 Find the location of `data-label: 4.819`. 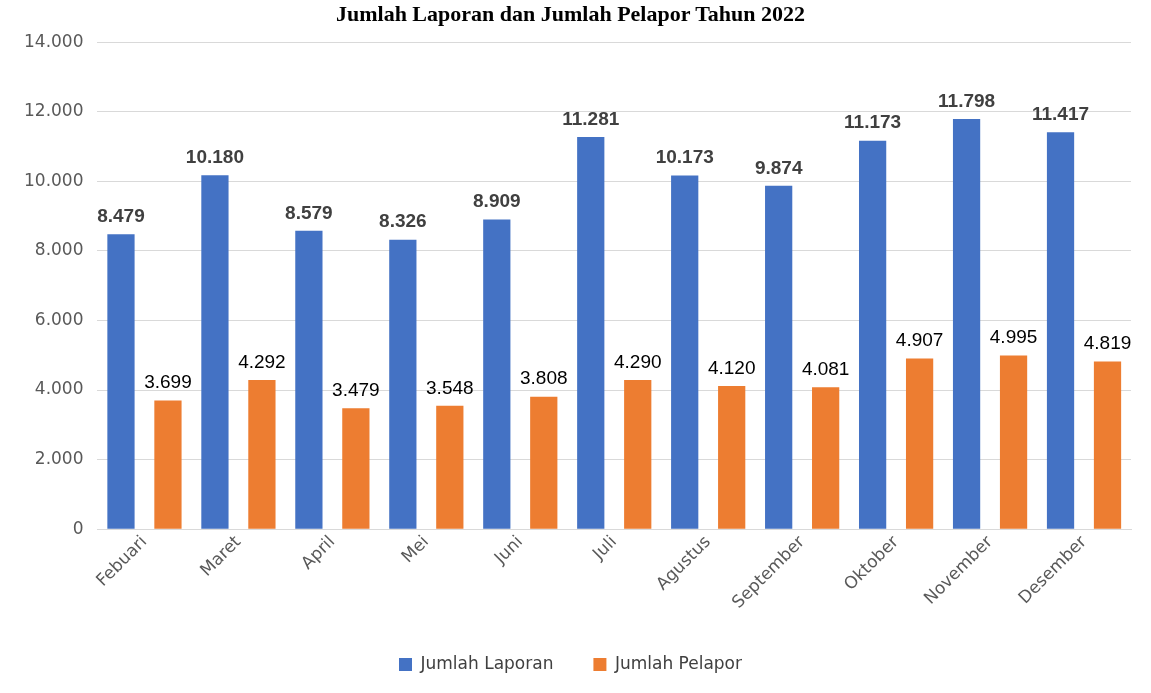

data-label: 4.819 is located at coordinates (1107, 343).